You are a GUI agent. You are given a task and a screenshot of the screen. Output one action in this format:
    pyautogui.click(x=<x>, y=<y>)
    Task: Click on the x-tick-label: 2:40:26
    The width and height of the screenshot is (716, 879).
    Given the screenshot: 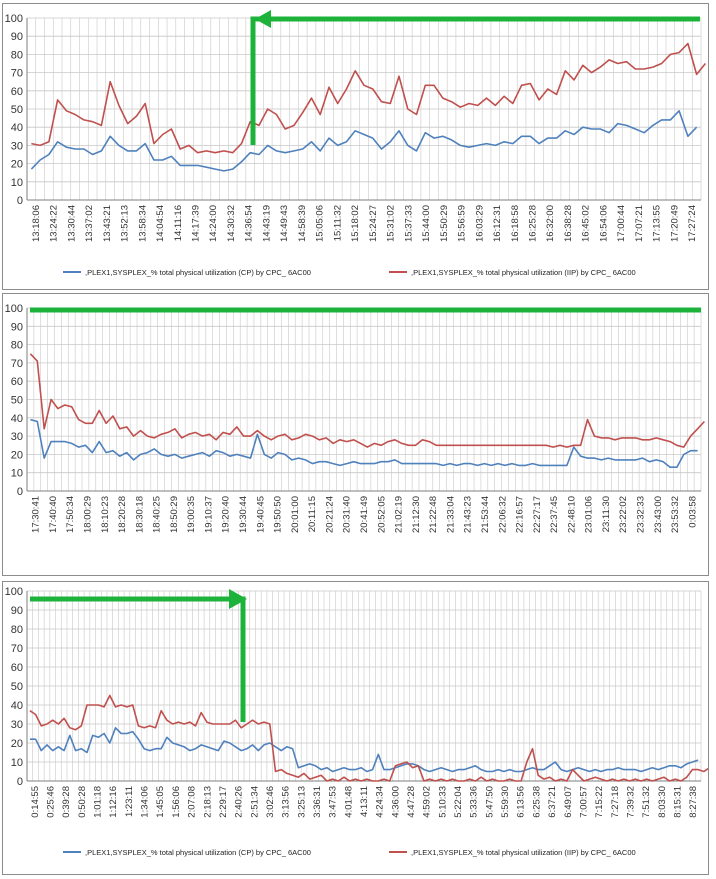 What is the action you would take?
    pyautogui.click(x=239, y=802)
    